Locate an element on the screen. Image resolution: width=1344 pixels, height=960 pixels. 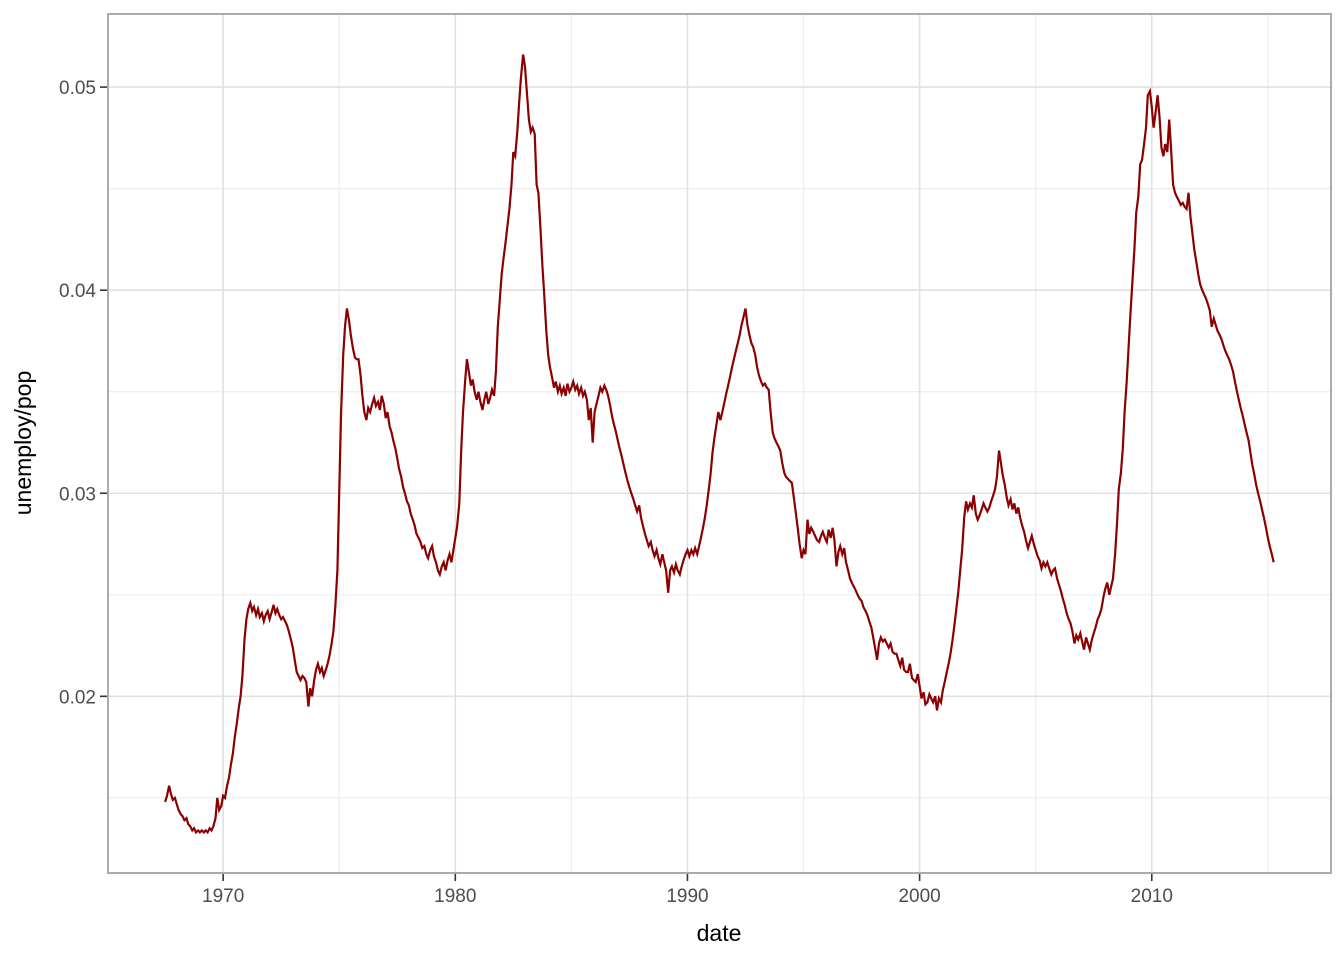
x-tick-label: 2010 is located at coordinates (1152, 896).